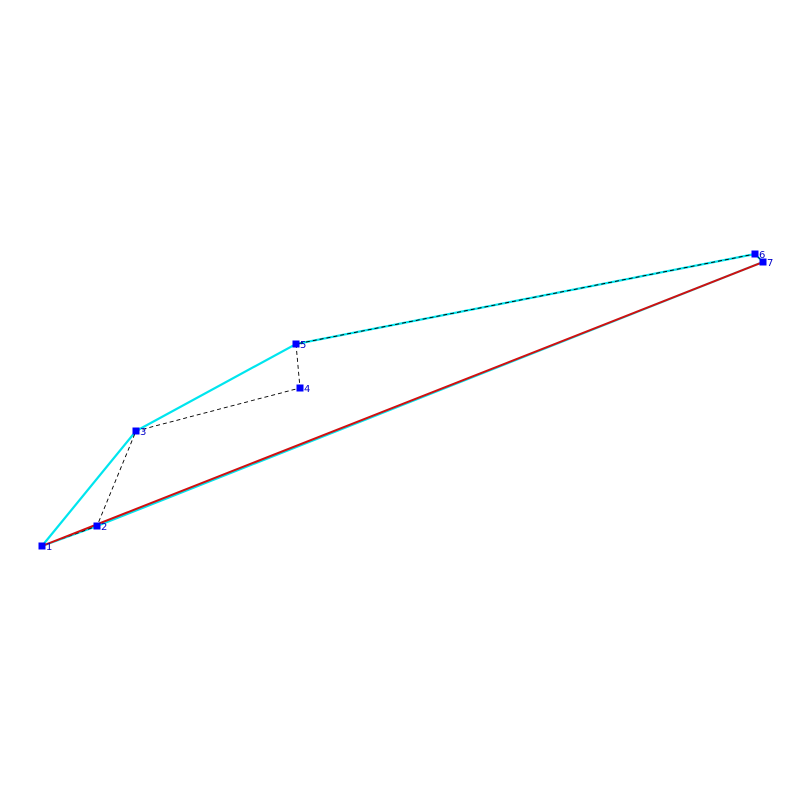 This screenshot has height=800, width=800. Describe the element at coordinates (770, 263) in the screenshot. I see `point-label: 7` at that location.